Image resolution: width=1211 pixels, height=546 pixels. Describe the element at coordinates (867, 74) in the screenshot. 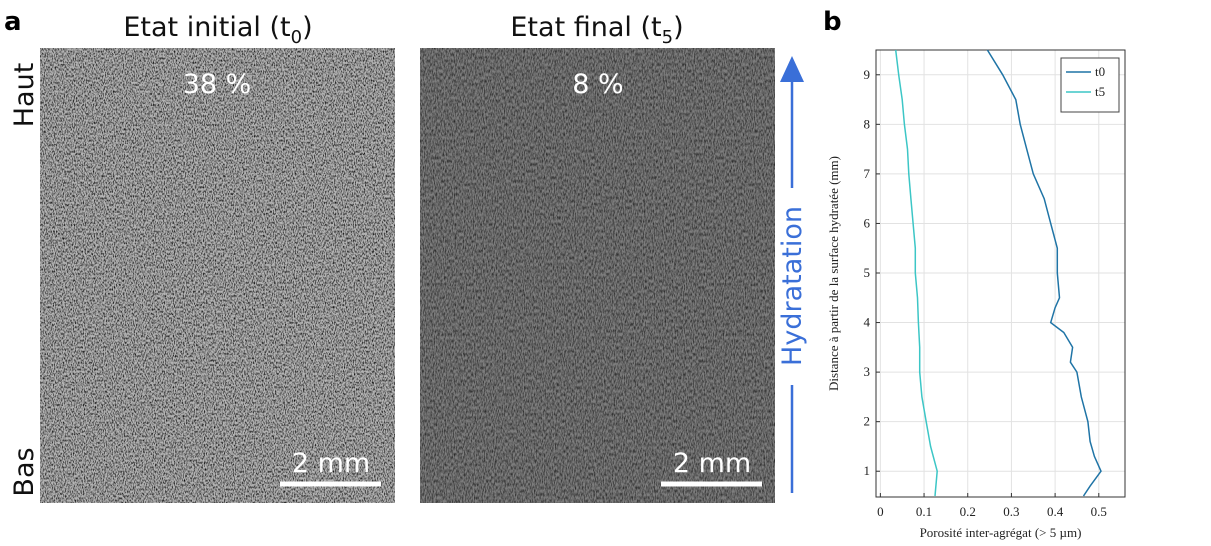

I see `y-tick-label: 9` at that location.